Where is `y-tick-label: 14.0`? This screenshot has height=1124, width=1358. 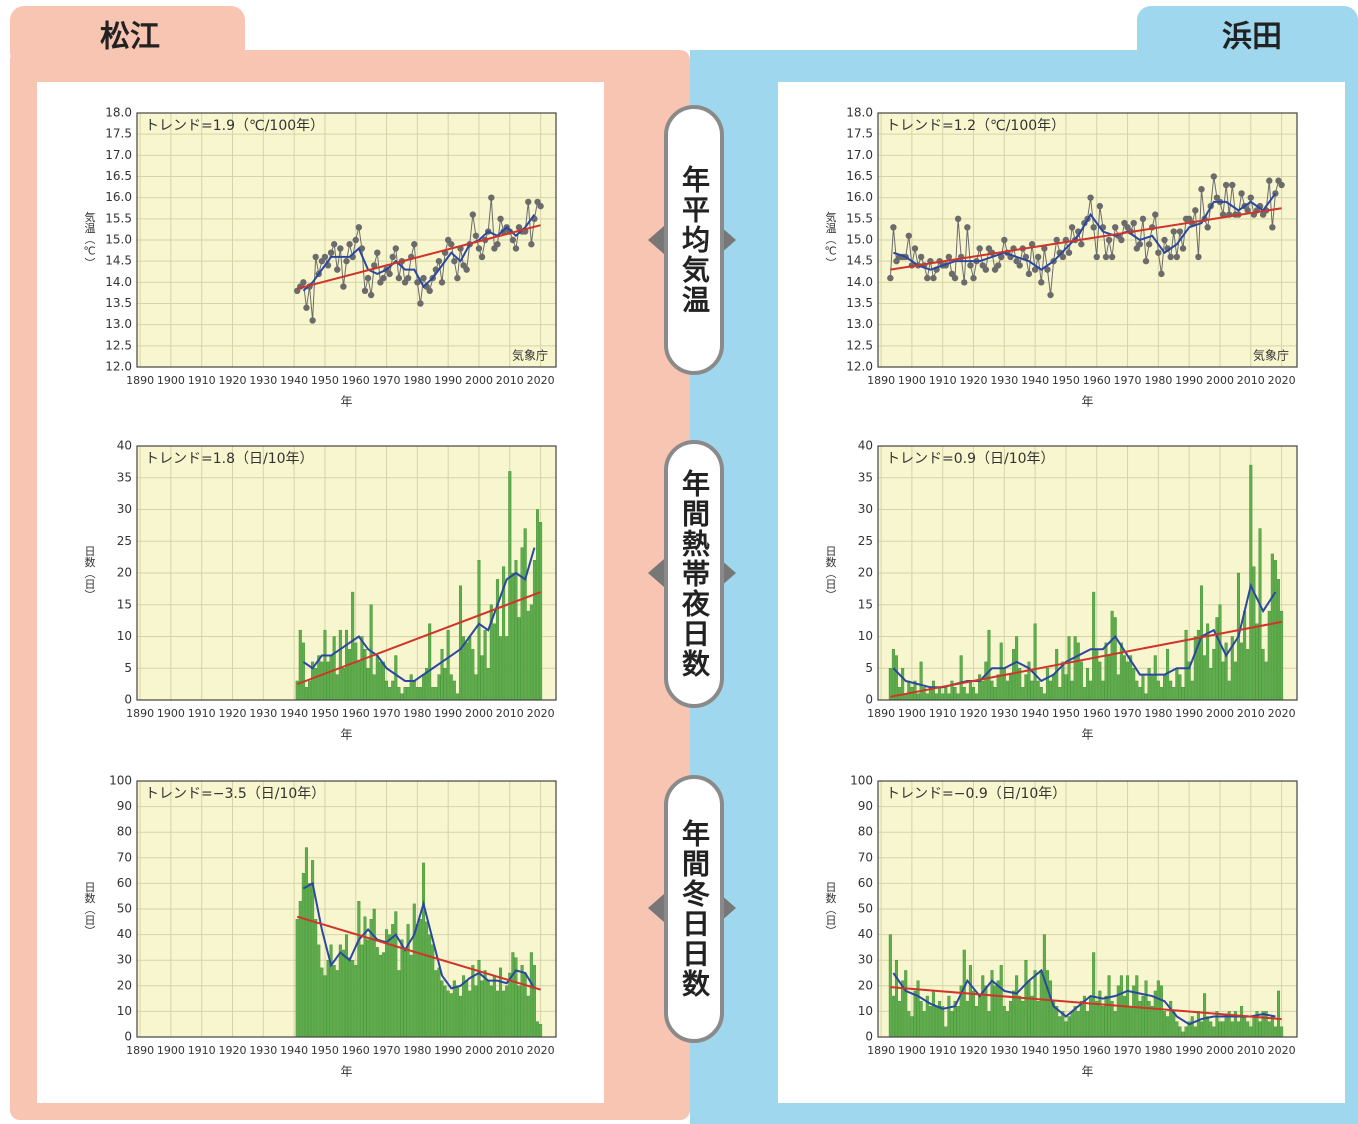 y-tick-label: 14.0 is located at coordinates (859, 282).